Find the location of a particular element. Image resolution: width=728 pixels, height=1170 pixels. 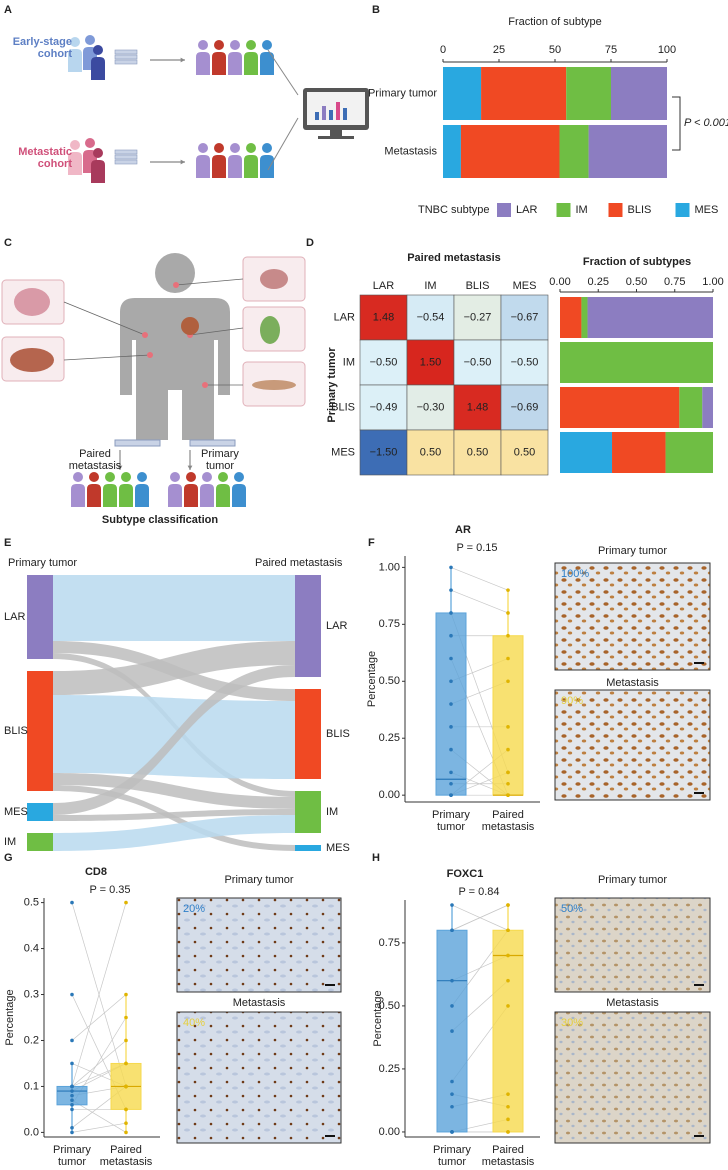

cell-label: 1.48 is located at coordinates (383, 317).